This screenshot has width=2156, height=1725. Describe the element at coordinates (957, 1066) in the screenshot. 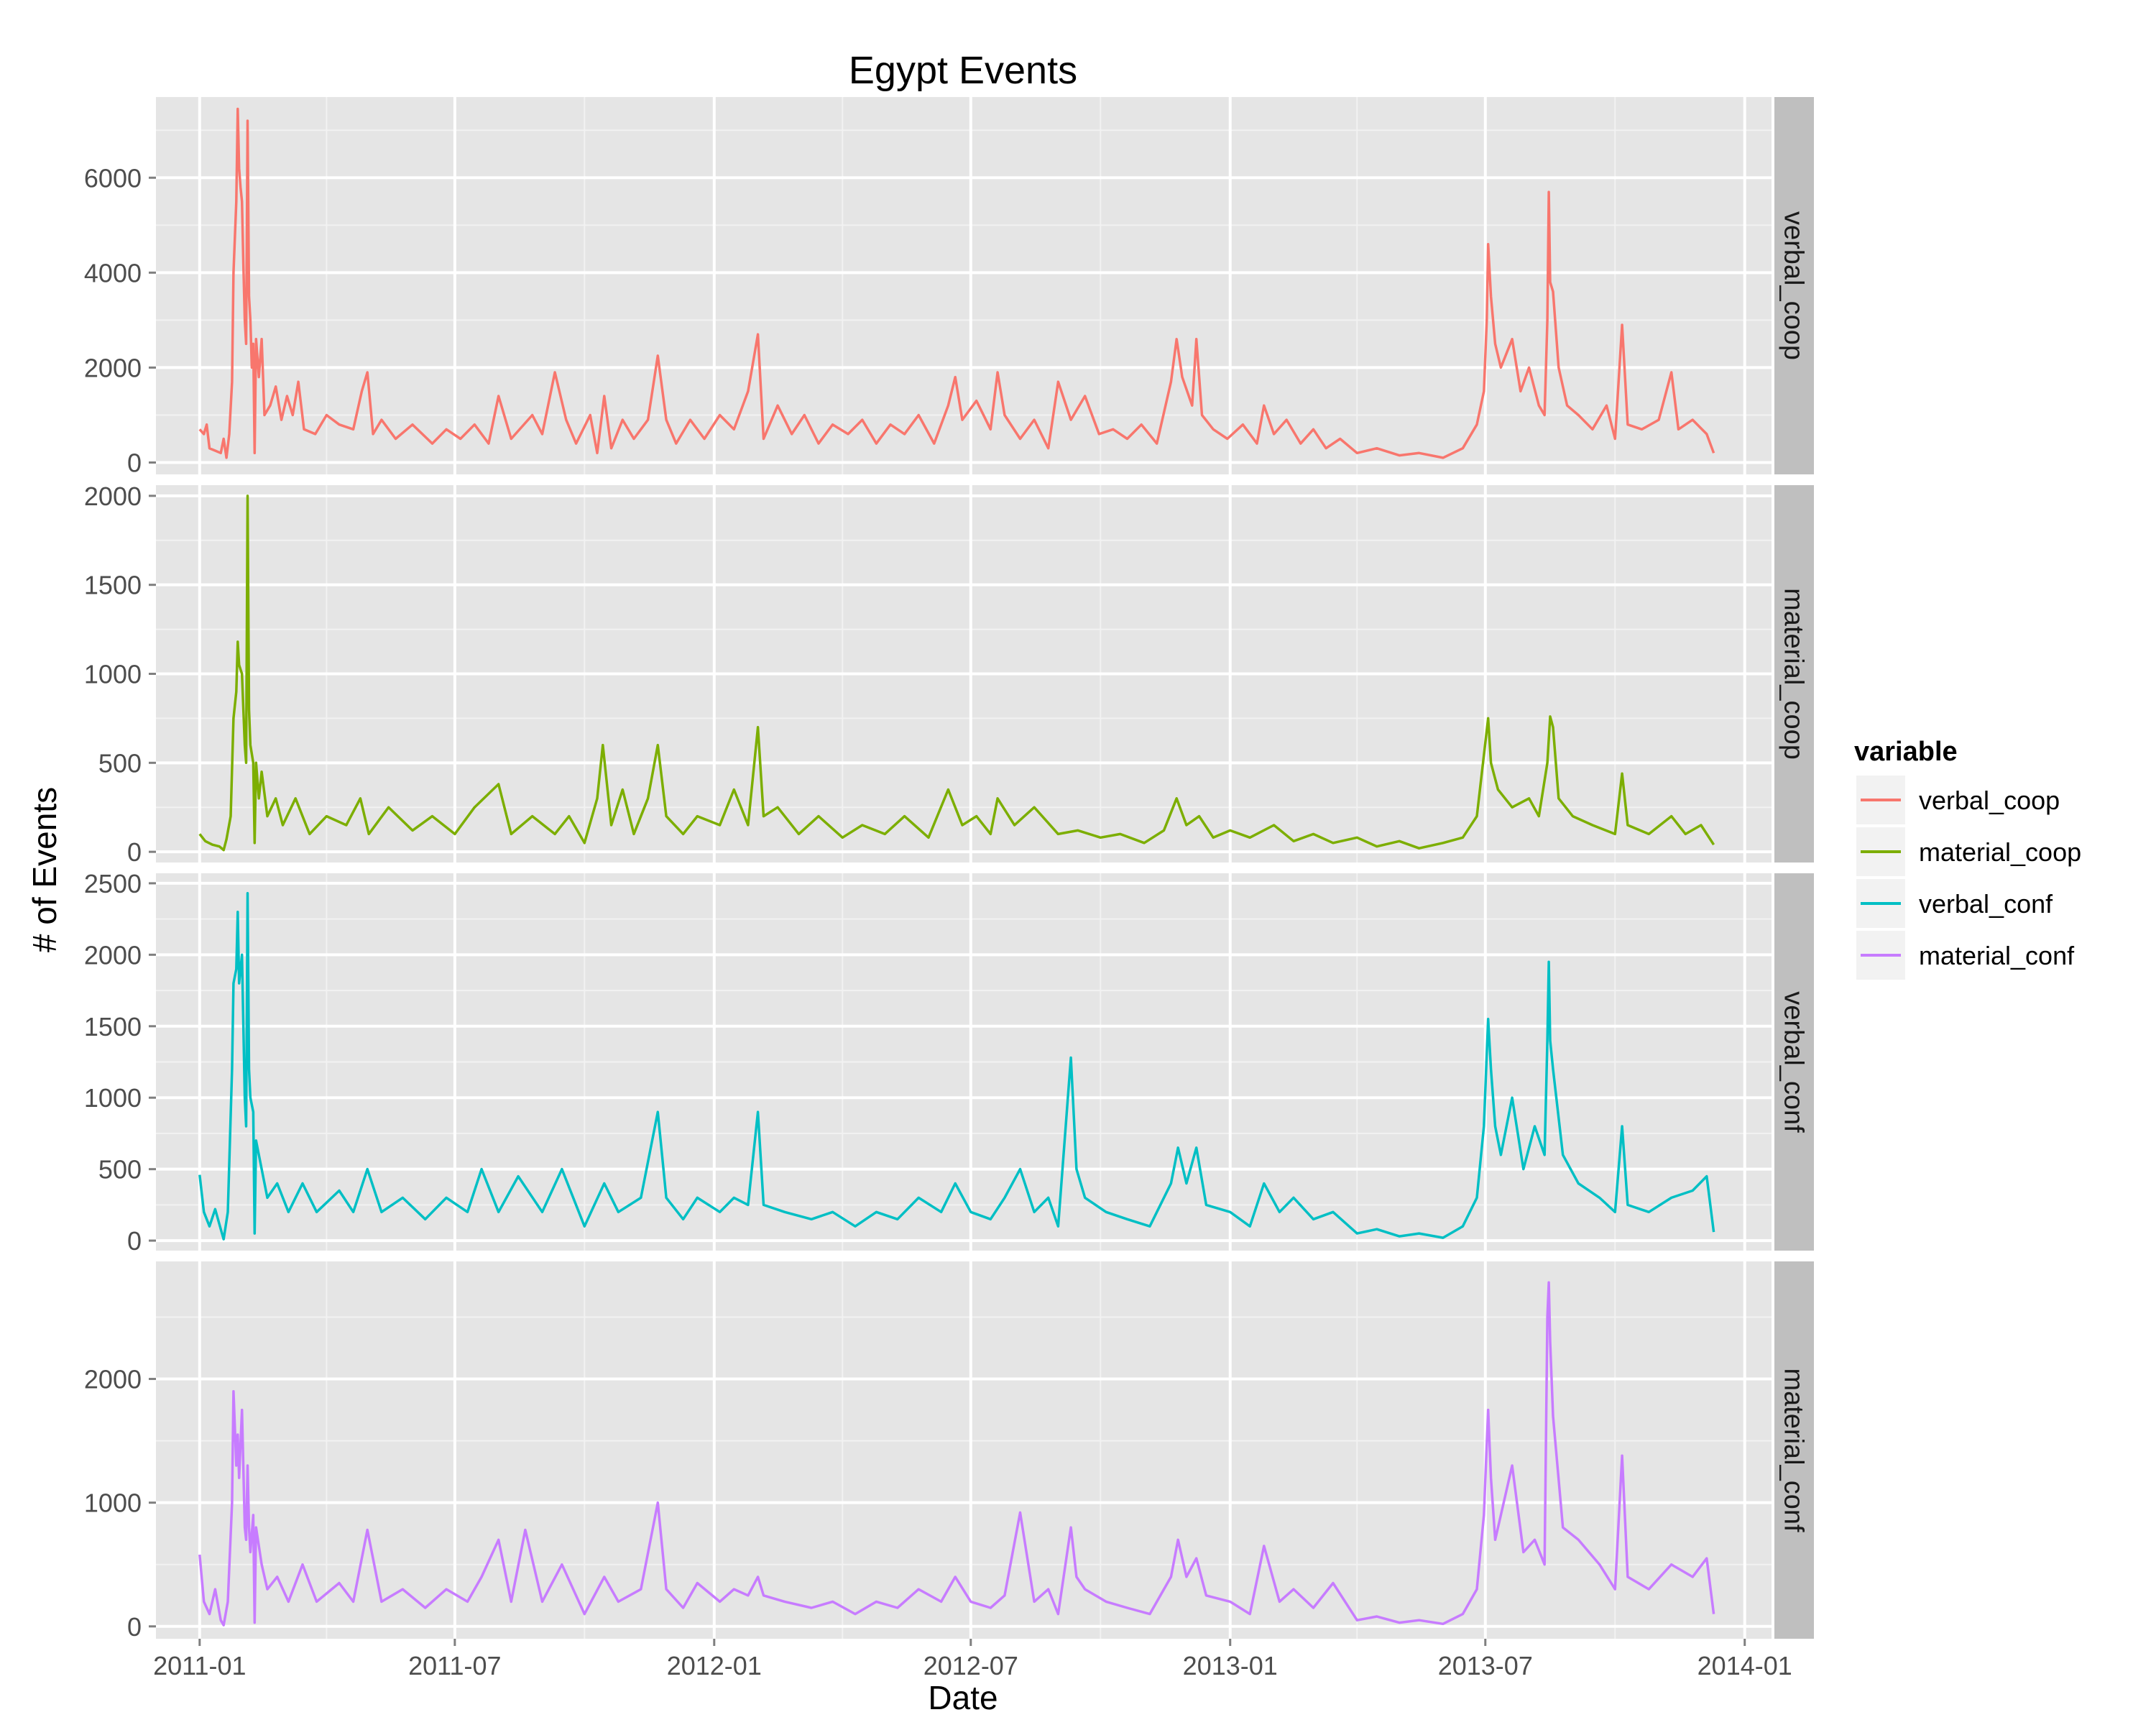

I see `series-line-verbal_conf` at that location.